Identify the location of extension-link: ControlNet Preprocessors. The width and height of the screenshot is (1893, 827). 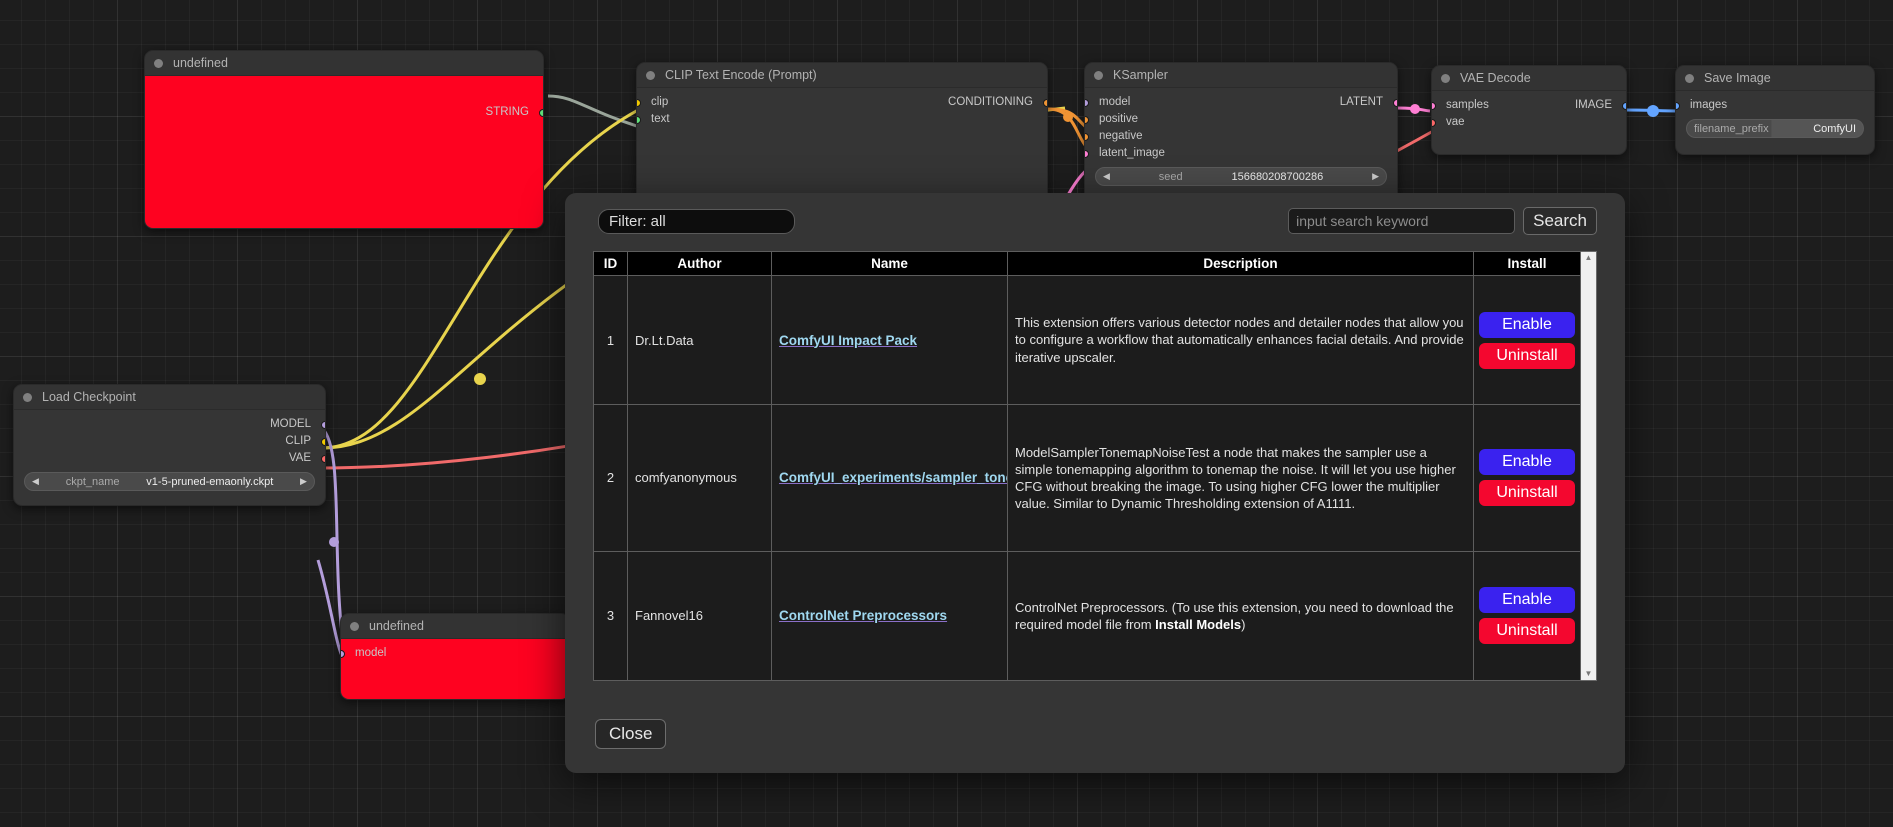
(863, 616).